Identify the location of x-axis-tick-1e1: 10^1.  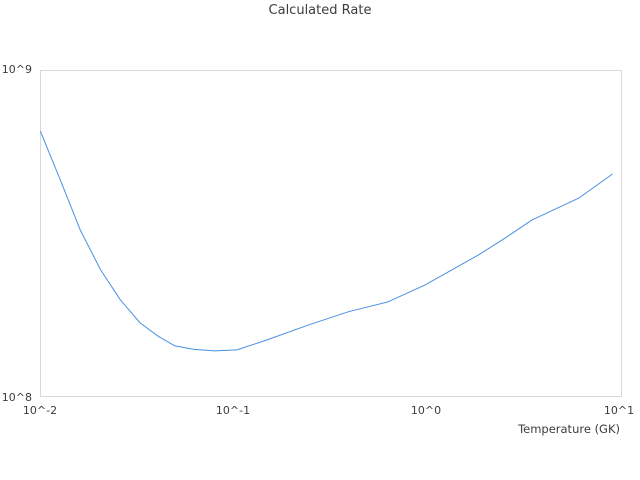
(619, 410).